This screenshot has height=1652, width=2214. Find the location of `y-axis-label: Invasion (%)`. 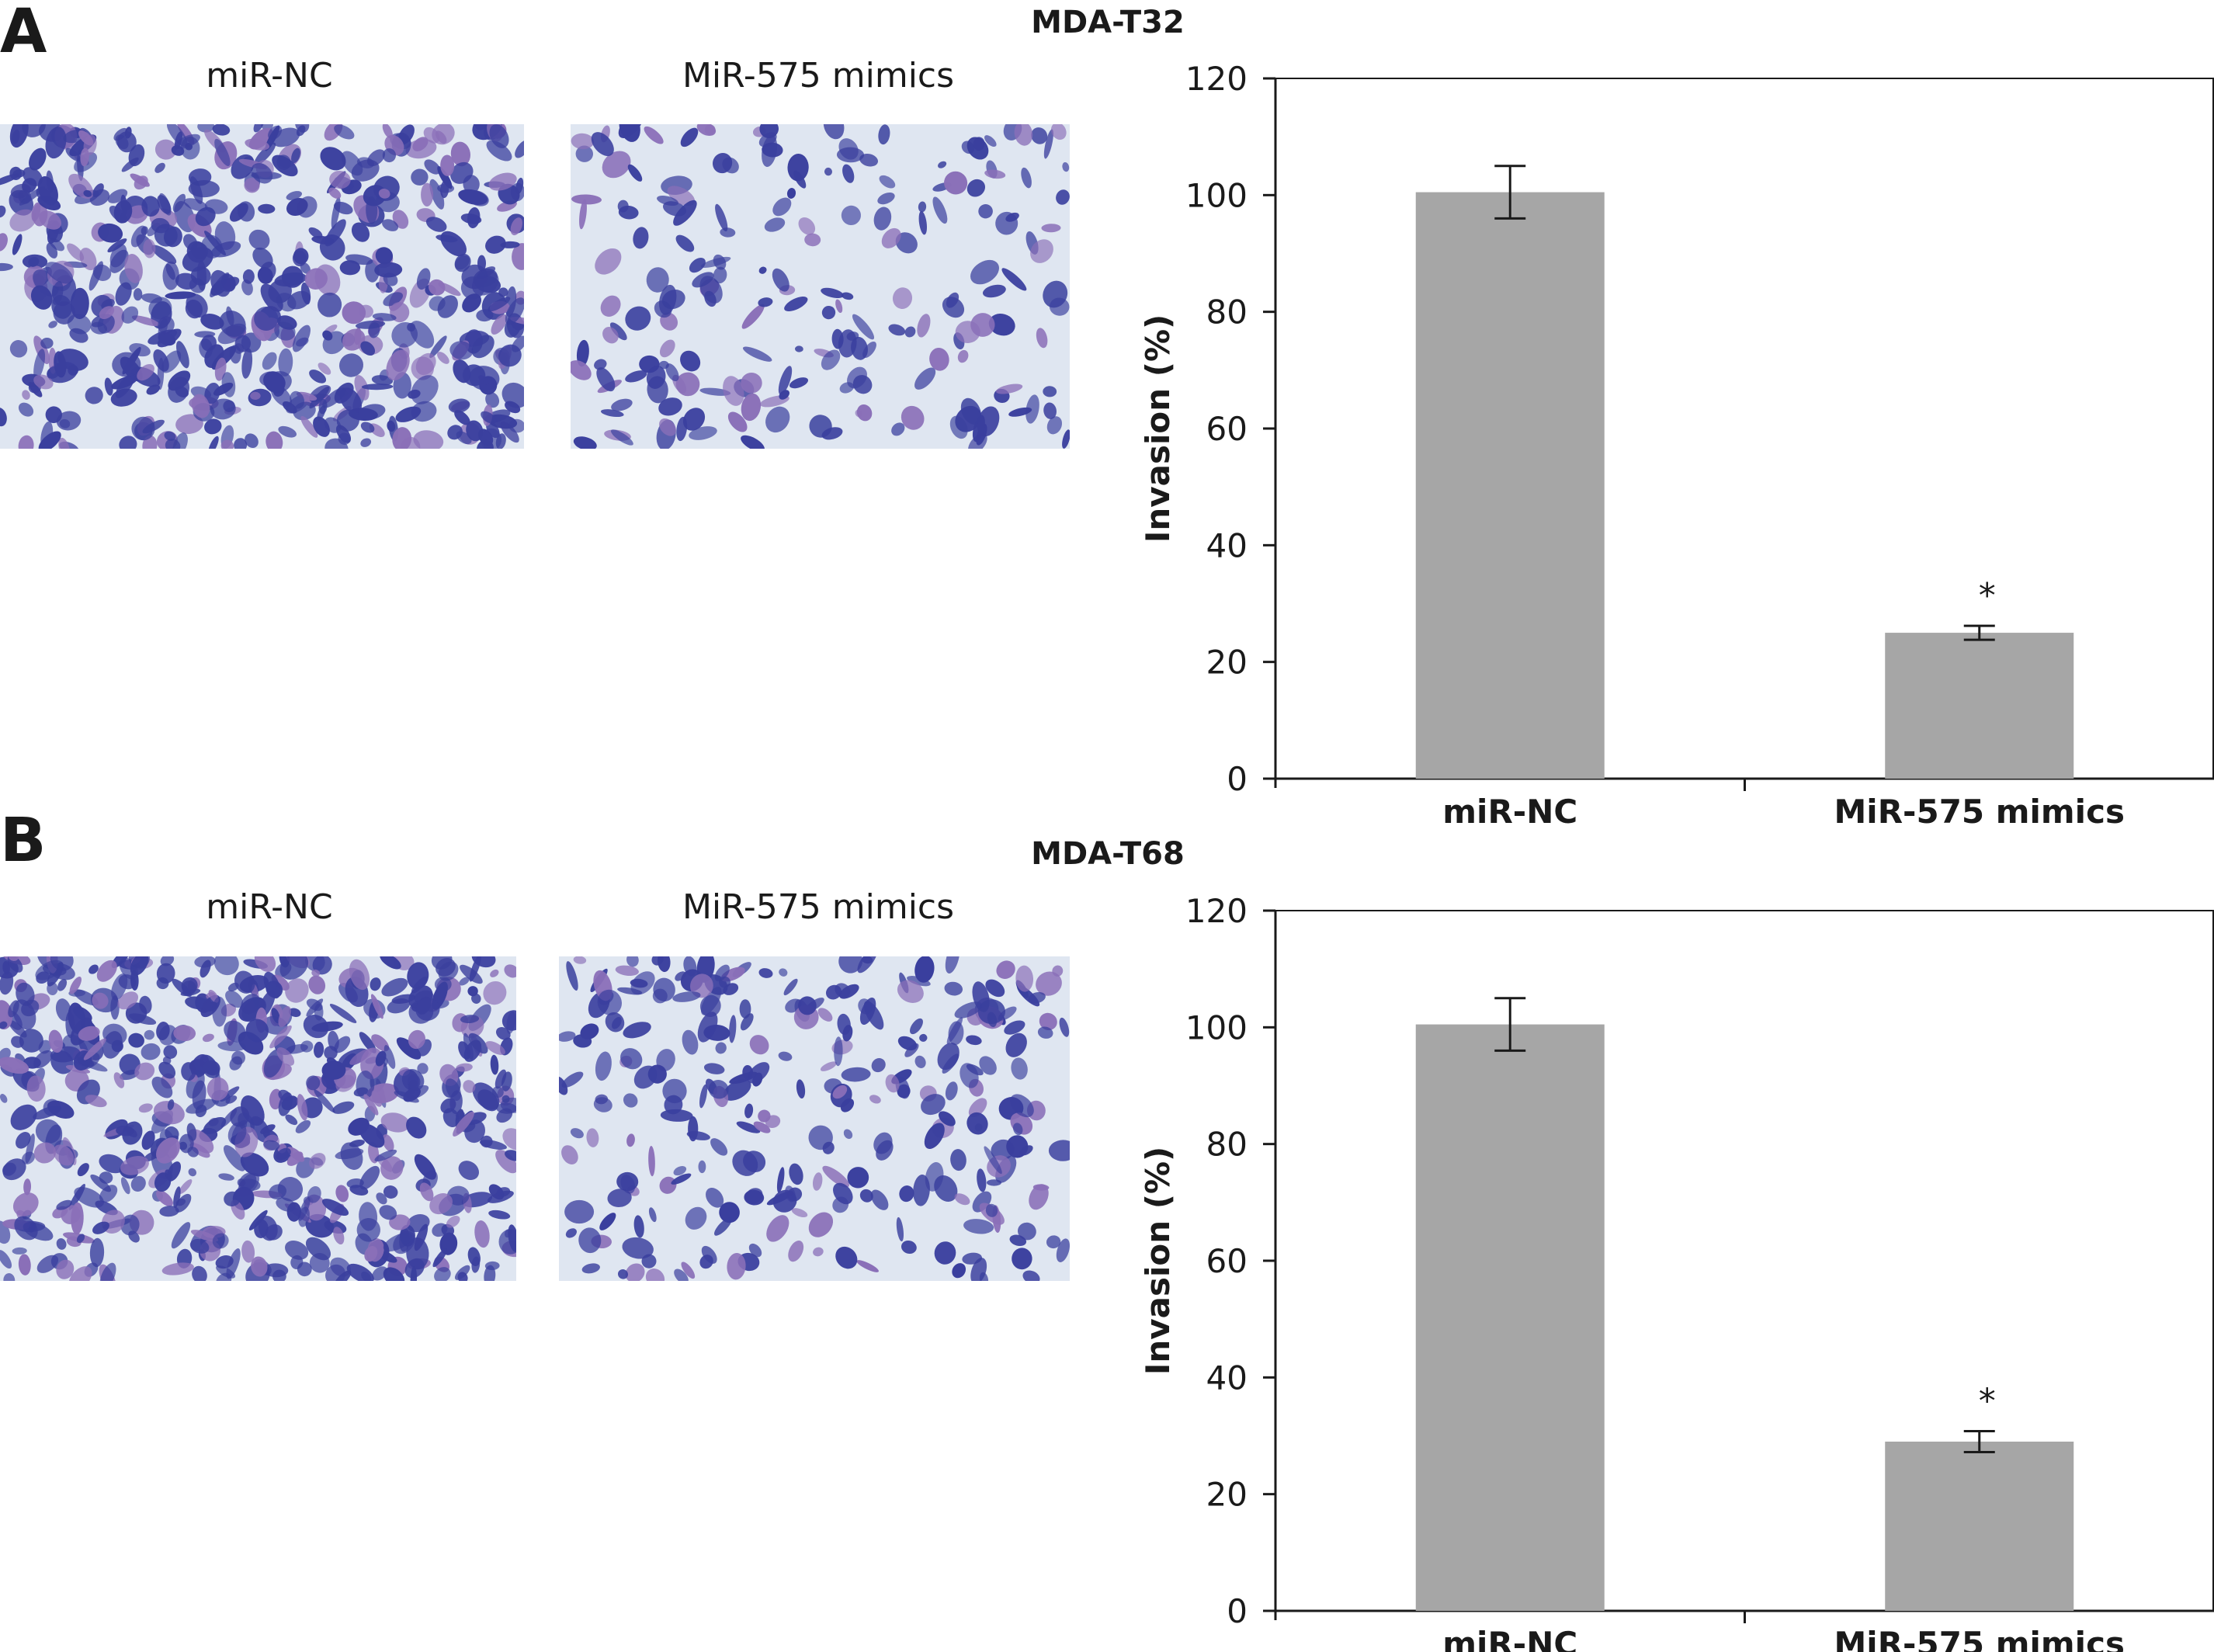

y-axis-label: Invasion (%) is located at coordinates (1158, 1261).